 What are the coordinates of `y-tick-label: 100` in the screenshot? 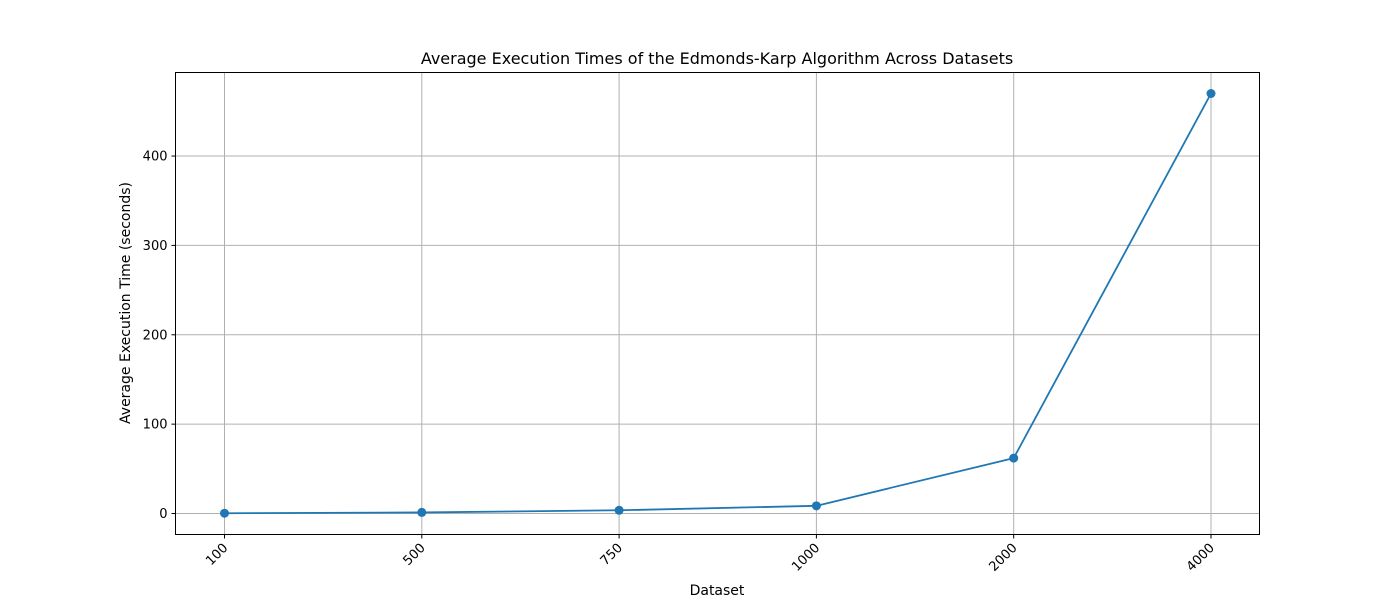 It's located at (155, 425).